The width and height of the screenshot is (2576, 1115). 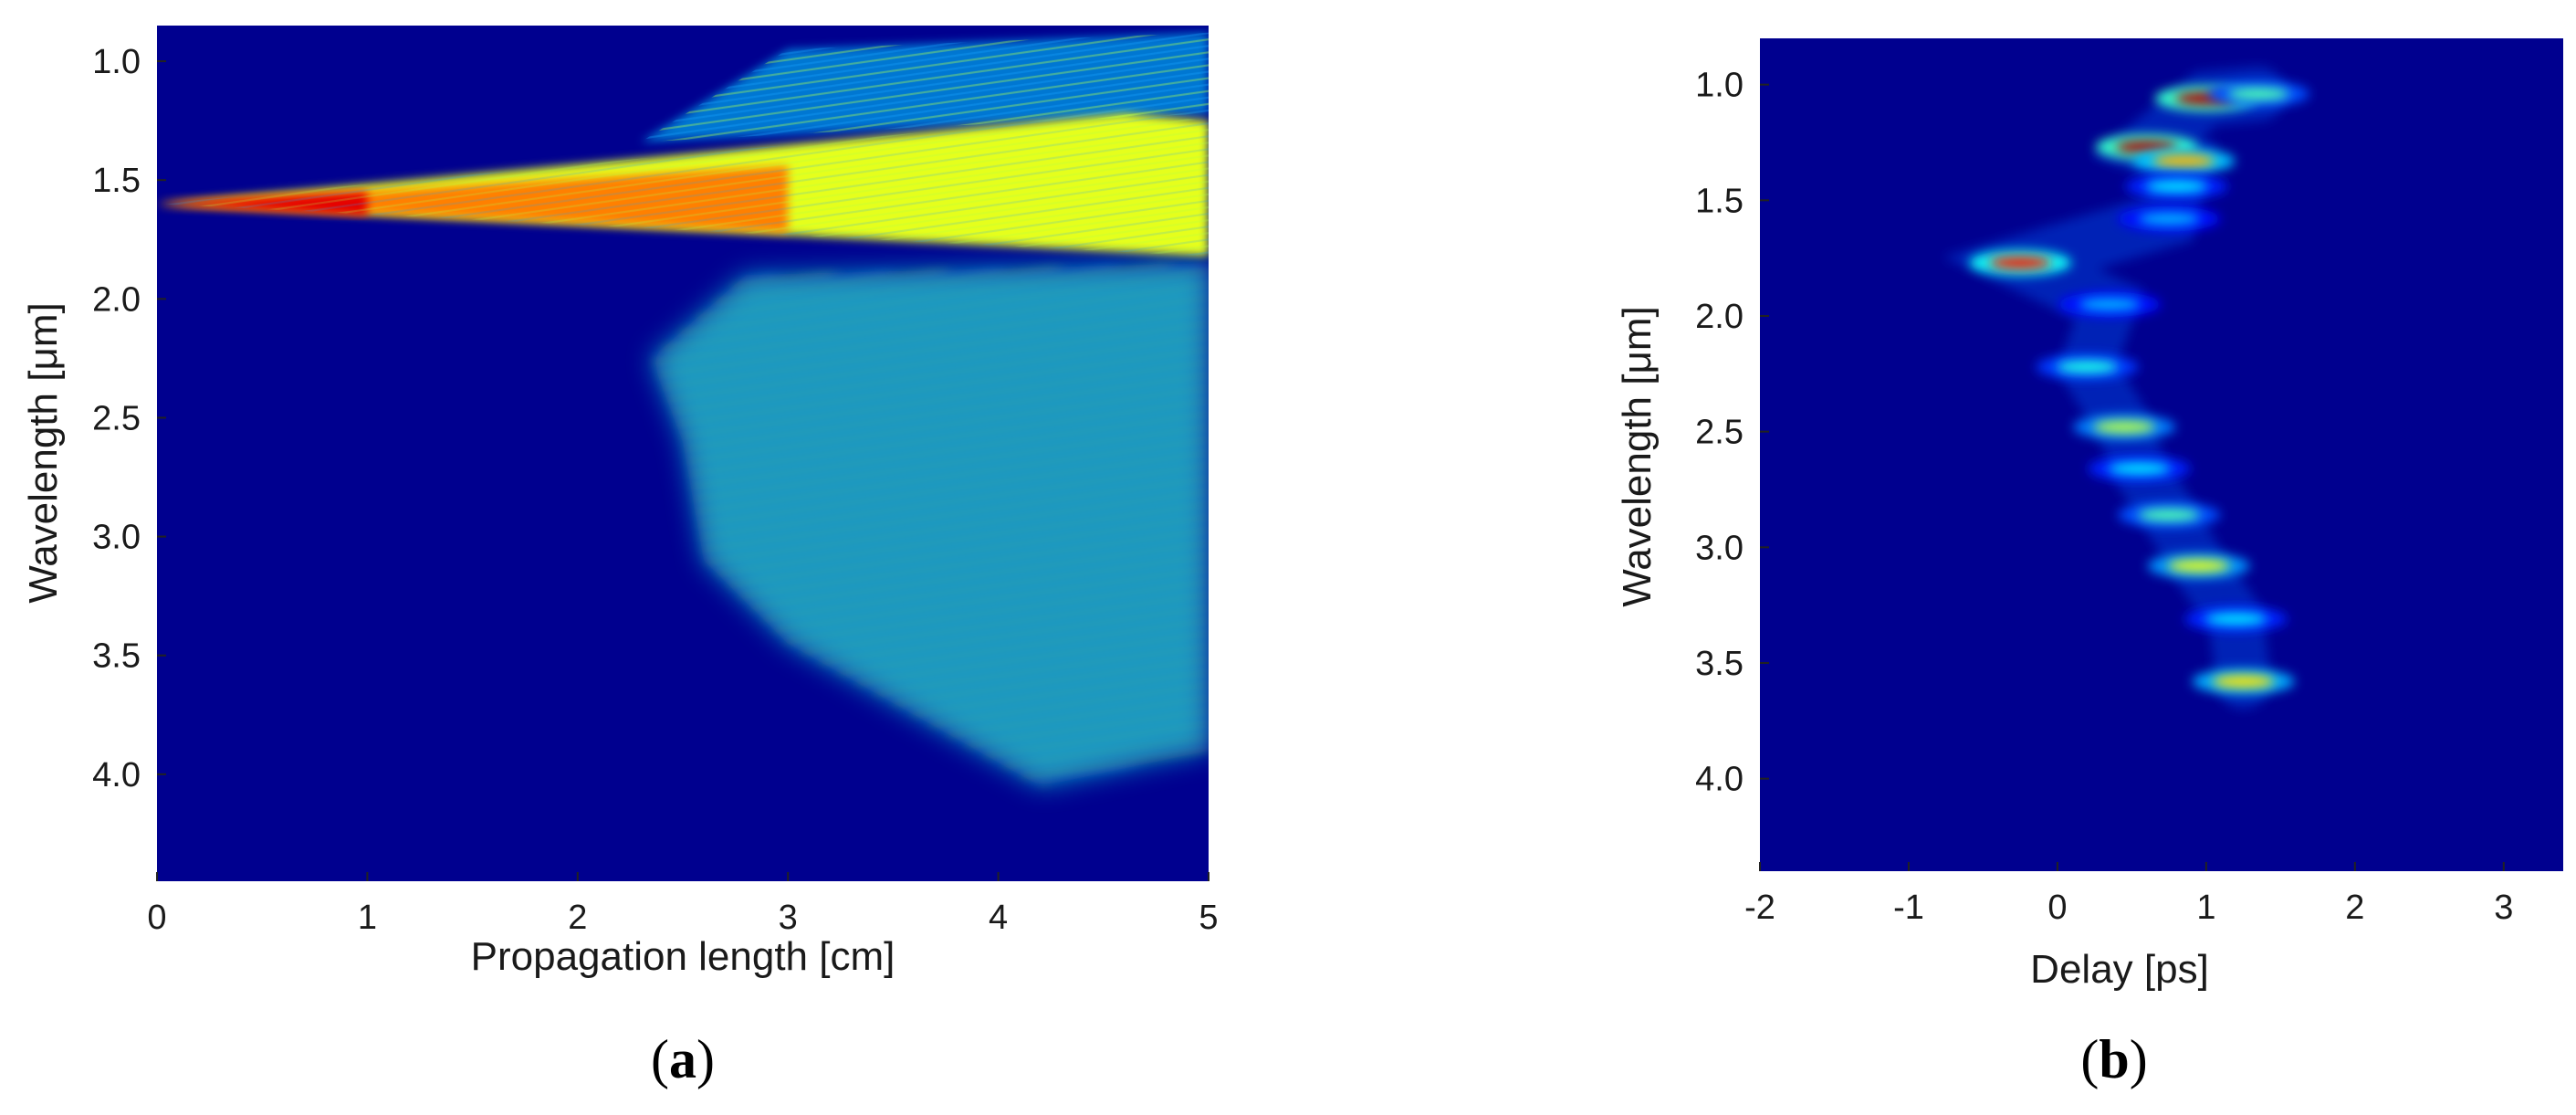 I want to click on panel-b-x-tick-label: -2, so click(x=1760, y=908).